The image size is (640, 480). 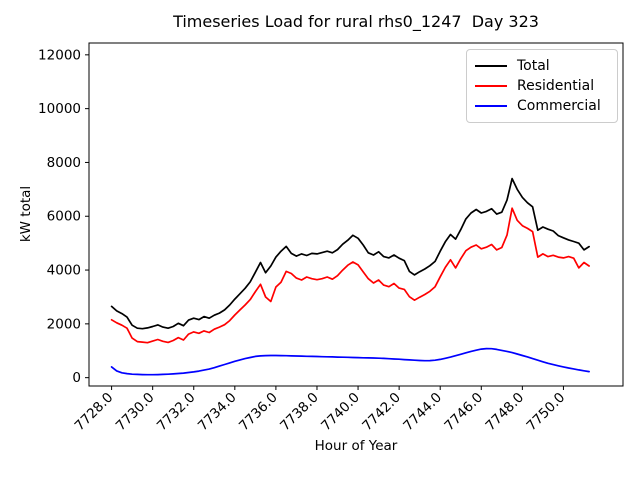 I want to click on y-tick-label: 0, so click(x=76, y=378).